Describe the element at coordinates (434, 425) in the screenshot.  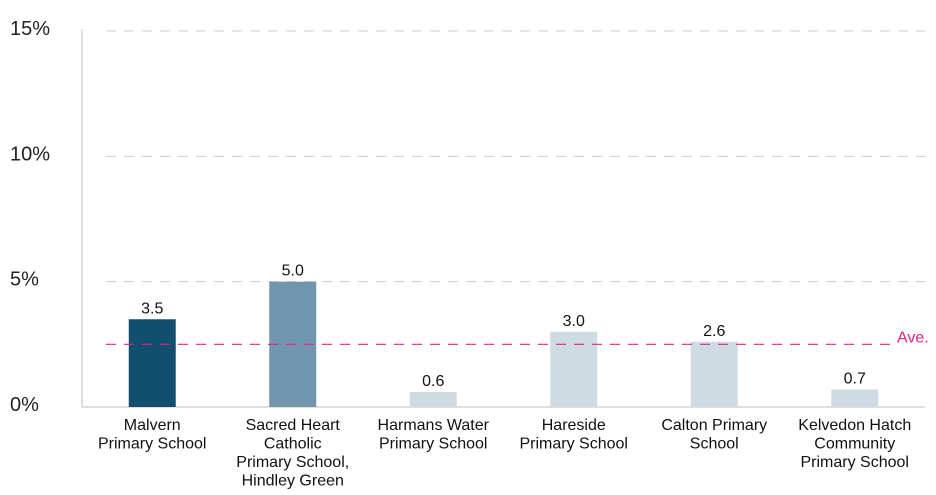
I see `x-tick-label-line: Harmans Water` at that location.